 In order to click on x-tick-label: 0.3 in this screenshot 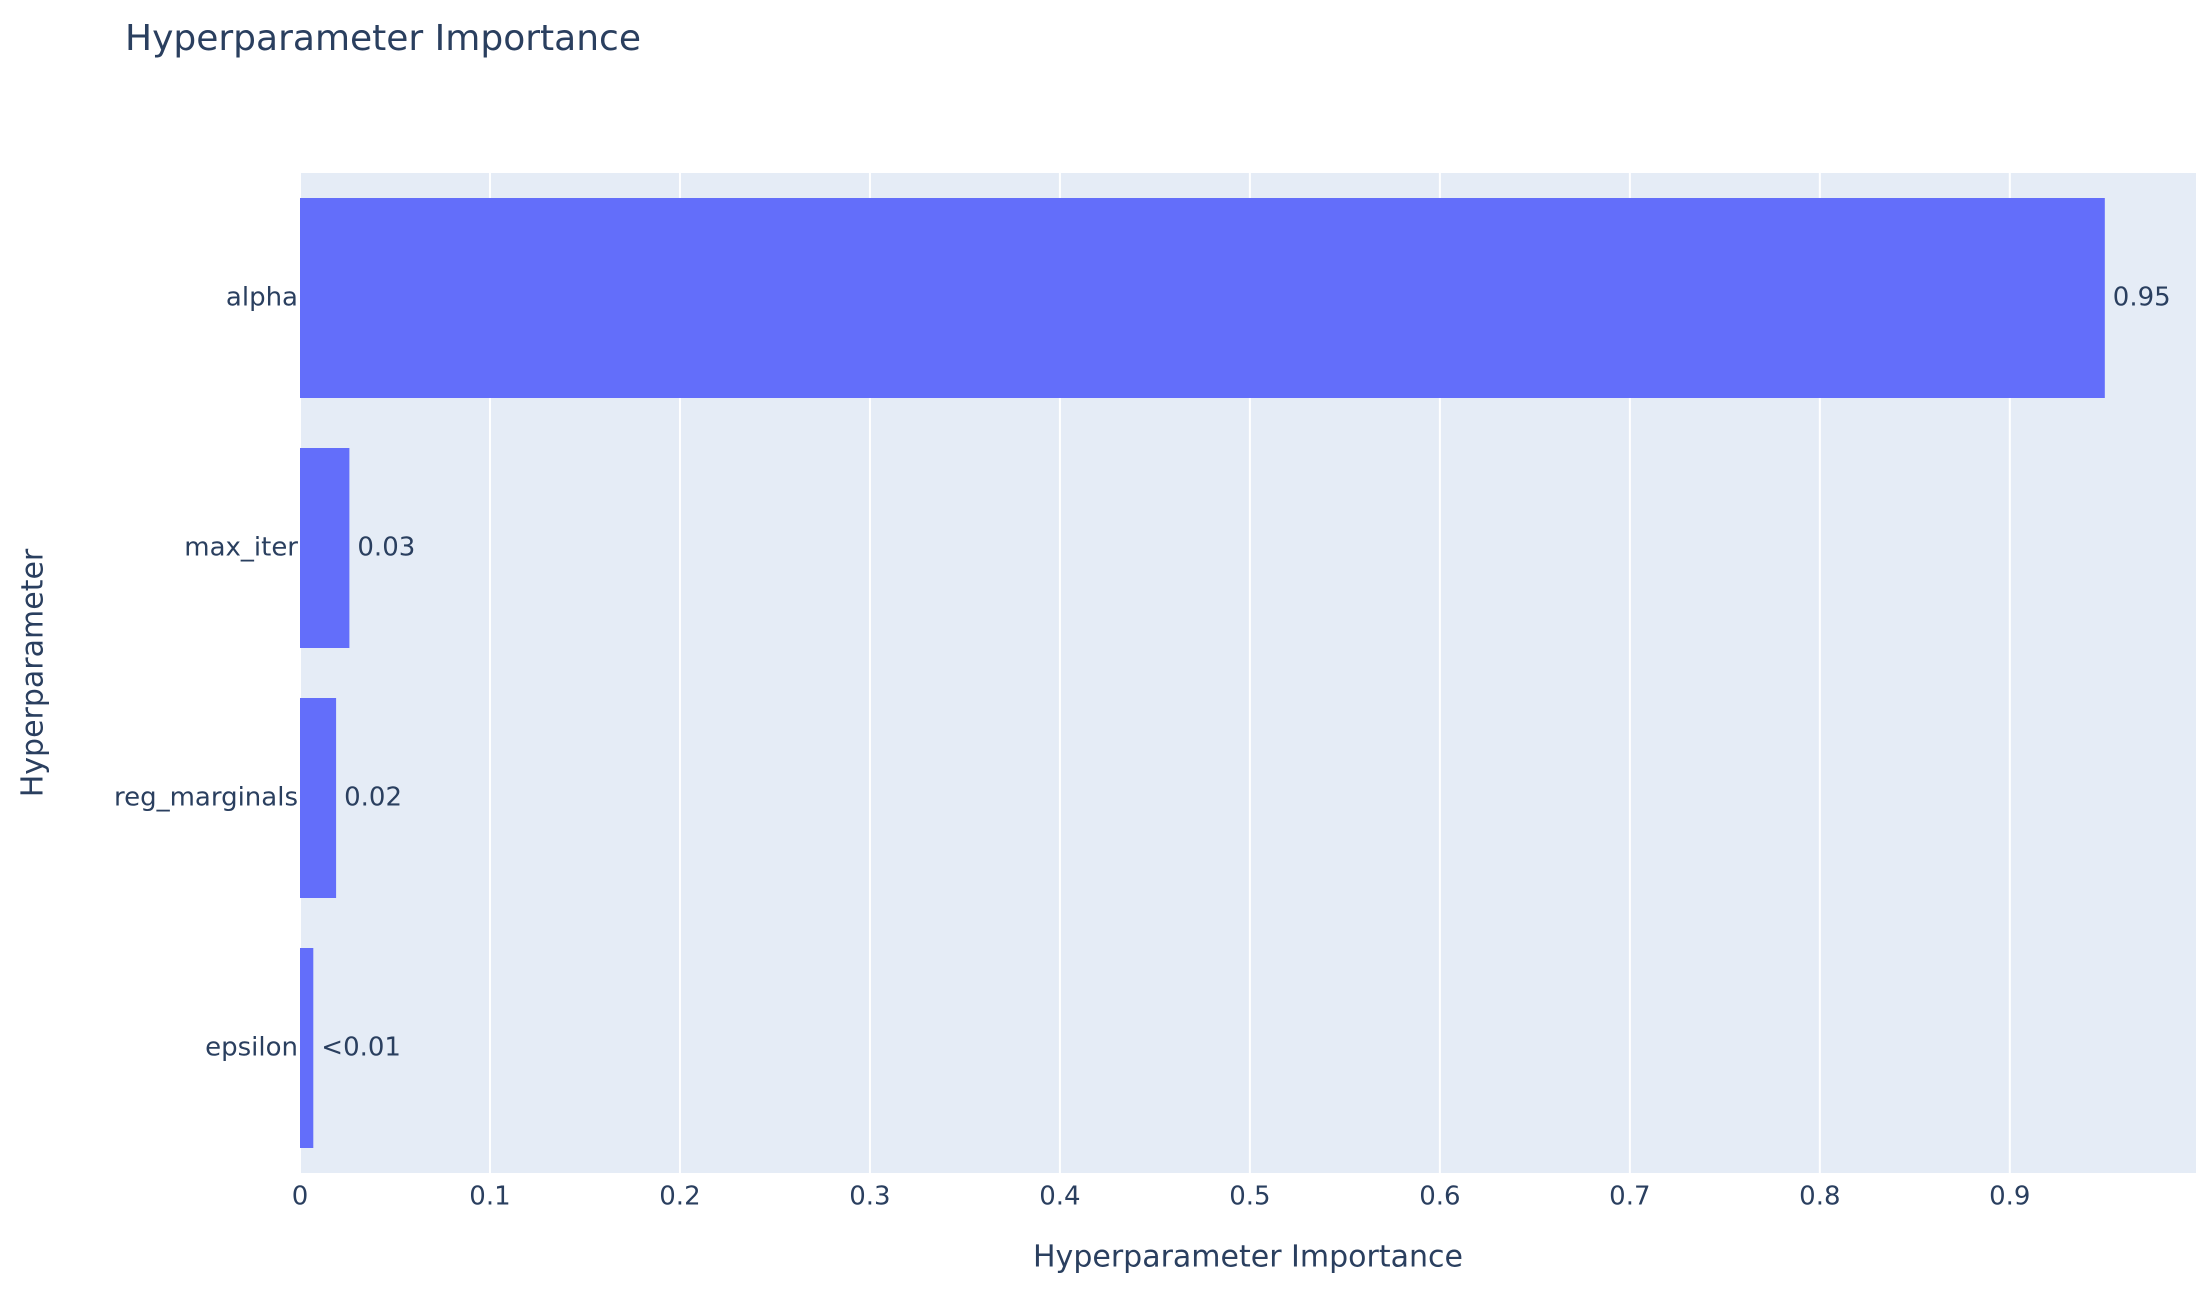, I will do `click(869, 1197)`.